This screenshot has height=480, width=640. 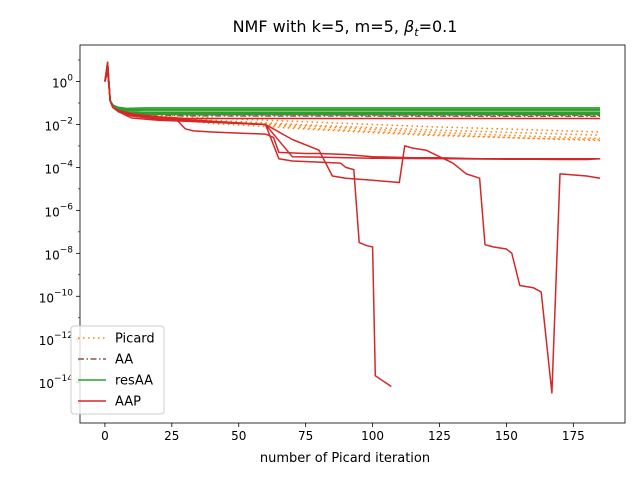 What do you see at coordinates (58, 124) in the screenshot?
I see `y-tick-label: 10⁻²` at bounding box center [58, 124].